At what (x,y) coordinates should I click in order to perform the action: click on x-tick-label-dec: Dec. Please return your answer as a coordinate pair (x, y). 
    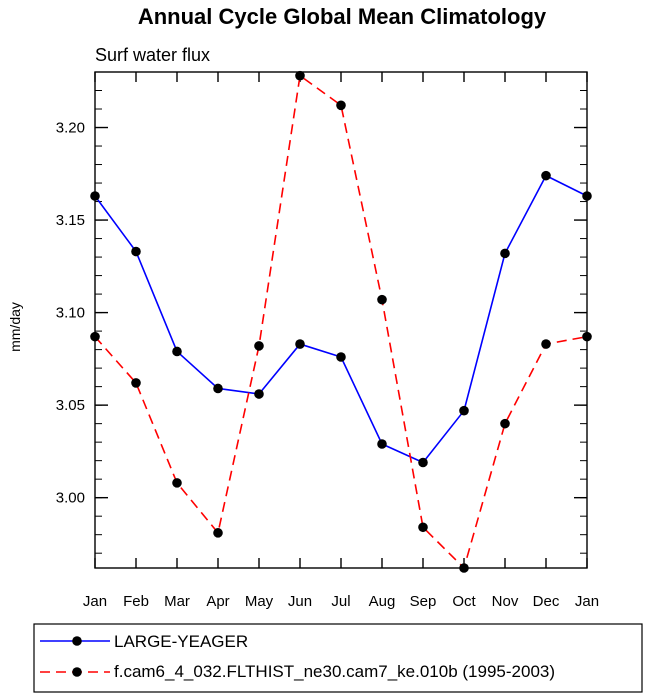
    Looking at the image, I should click on (546, 601).